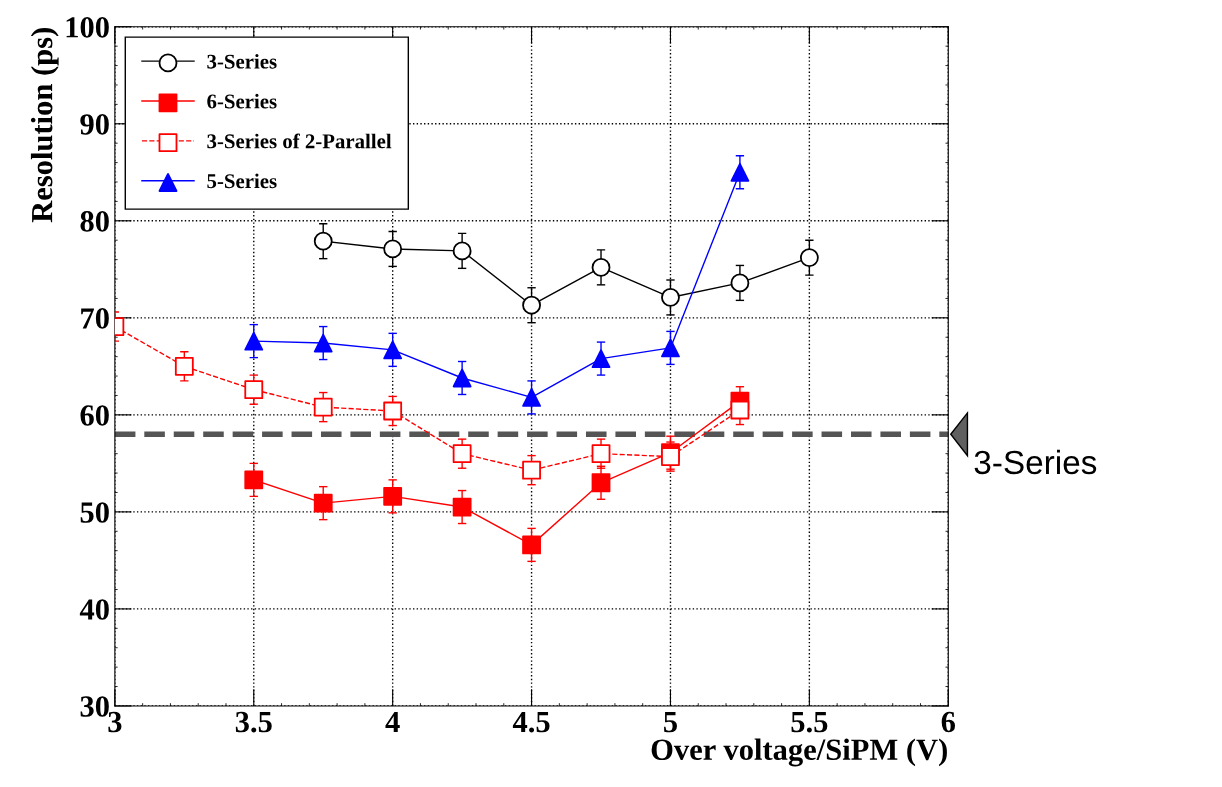 Image resolution: width=1222 pixels, height=787 pixels. Describe the element at coordinates (299, 141) in the screenshot. I see `legend-label: 3-Series of 2-Parallel` at that location.